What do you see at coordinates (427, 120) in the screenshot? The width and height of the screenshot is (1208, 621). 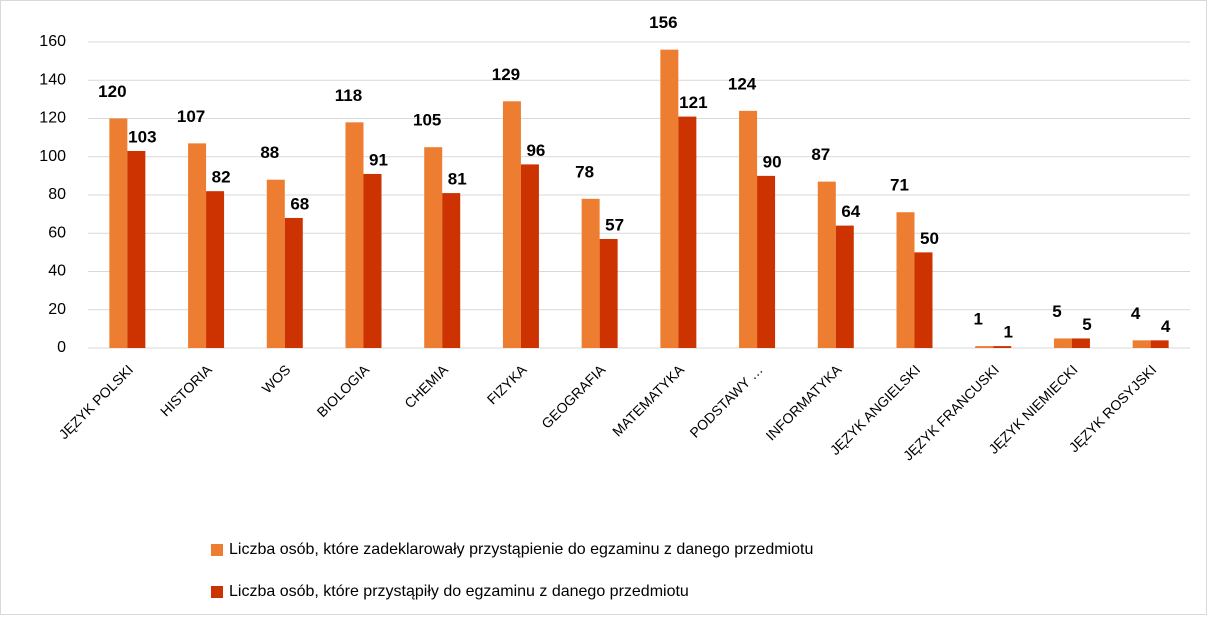 I see `data-label: 105` at bounding box center [427, 120].